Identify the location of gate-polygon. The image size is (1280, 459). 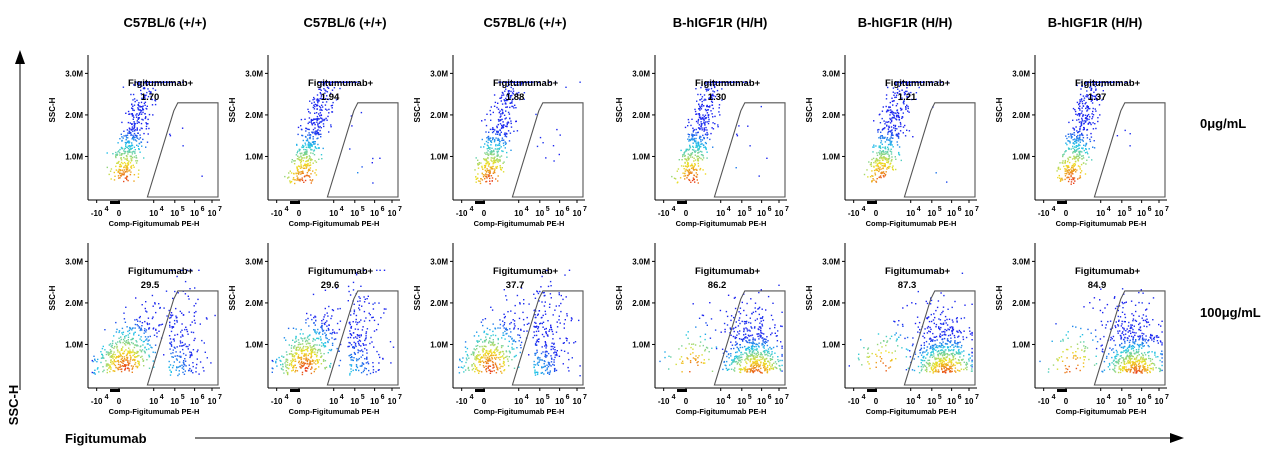
(182, 338).